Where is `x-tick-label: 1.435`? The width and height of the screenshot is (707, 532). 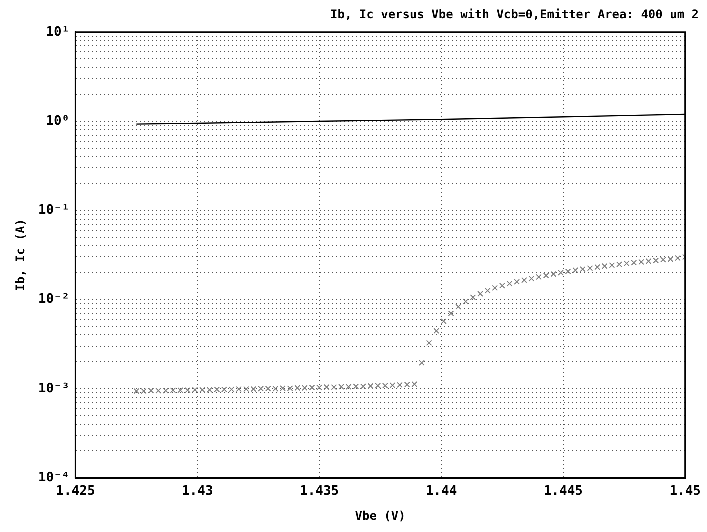
x-tick-label: 1.435 is located at coordinates (320, 492).